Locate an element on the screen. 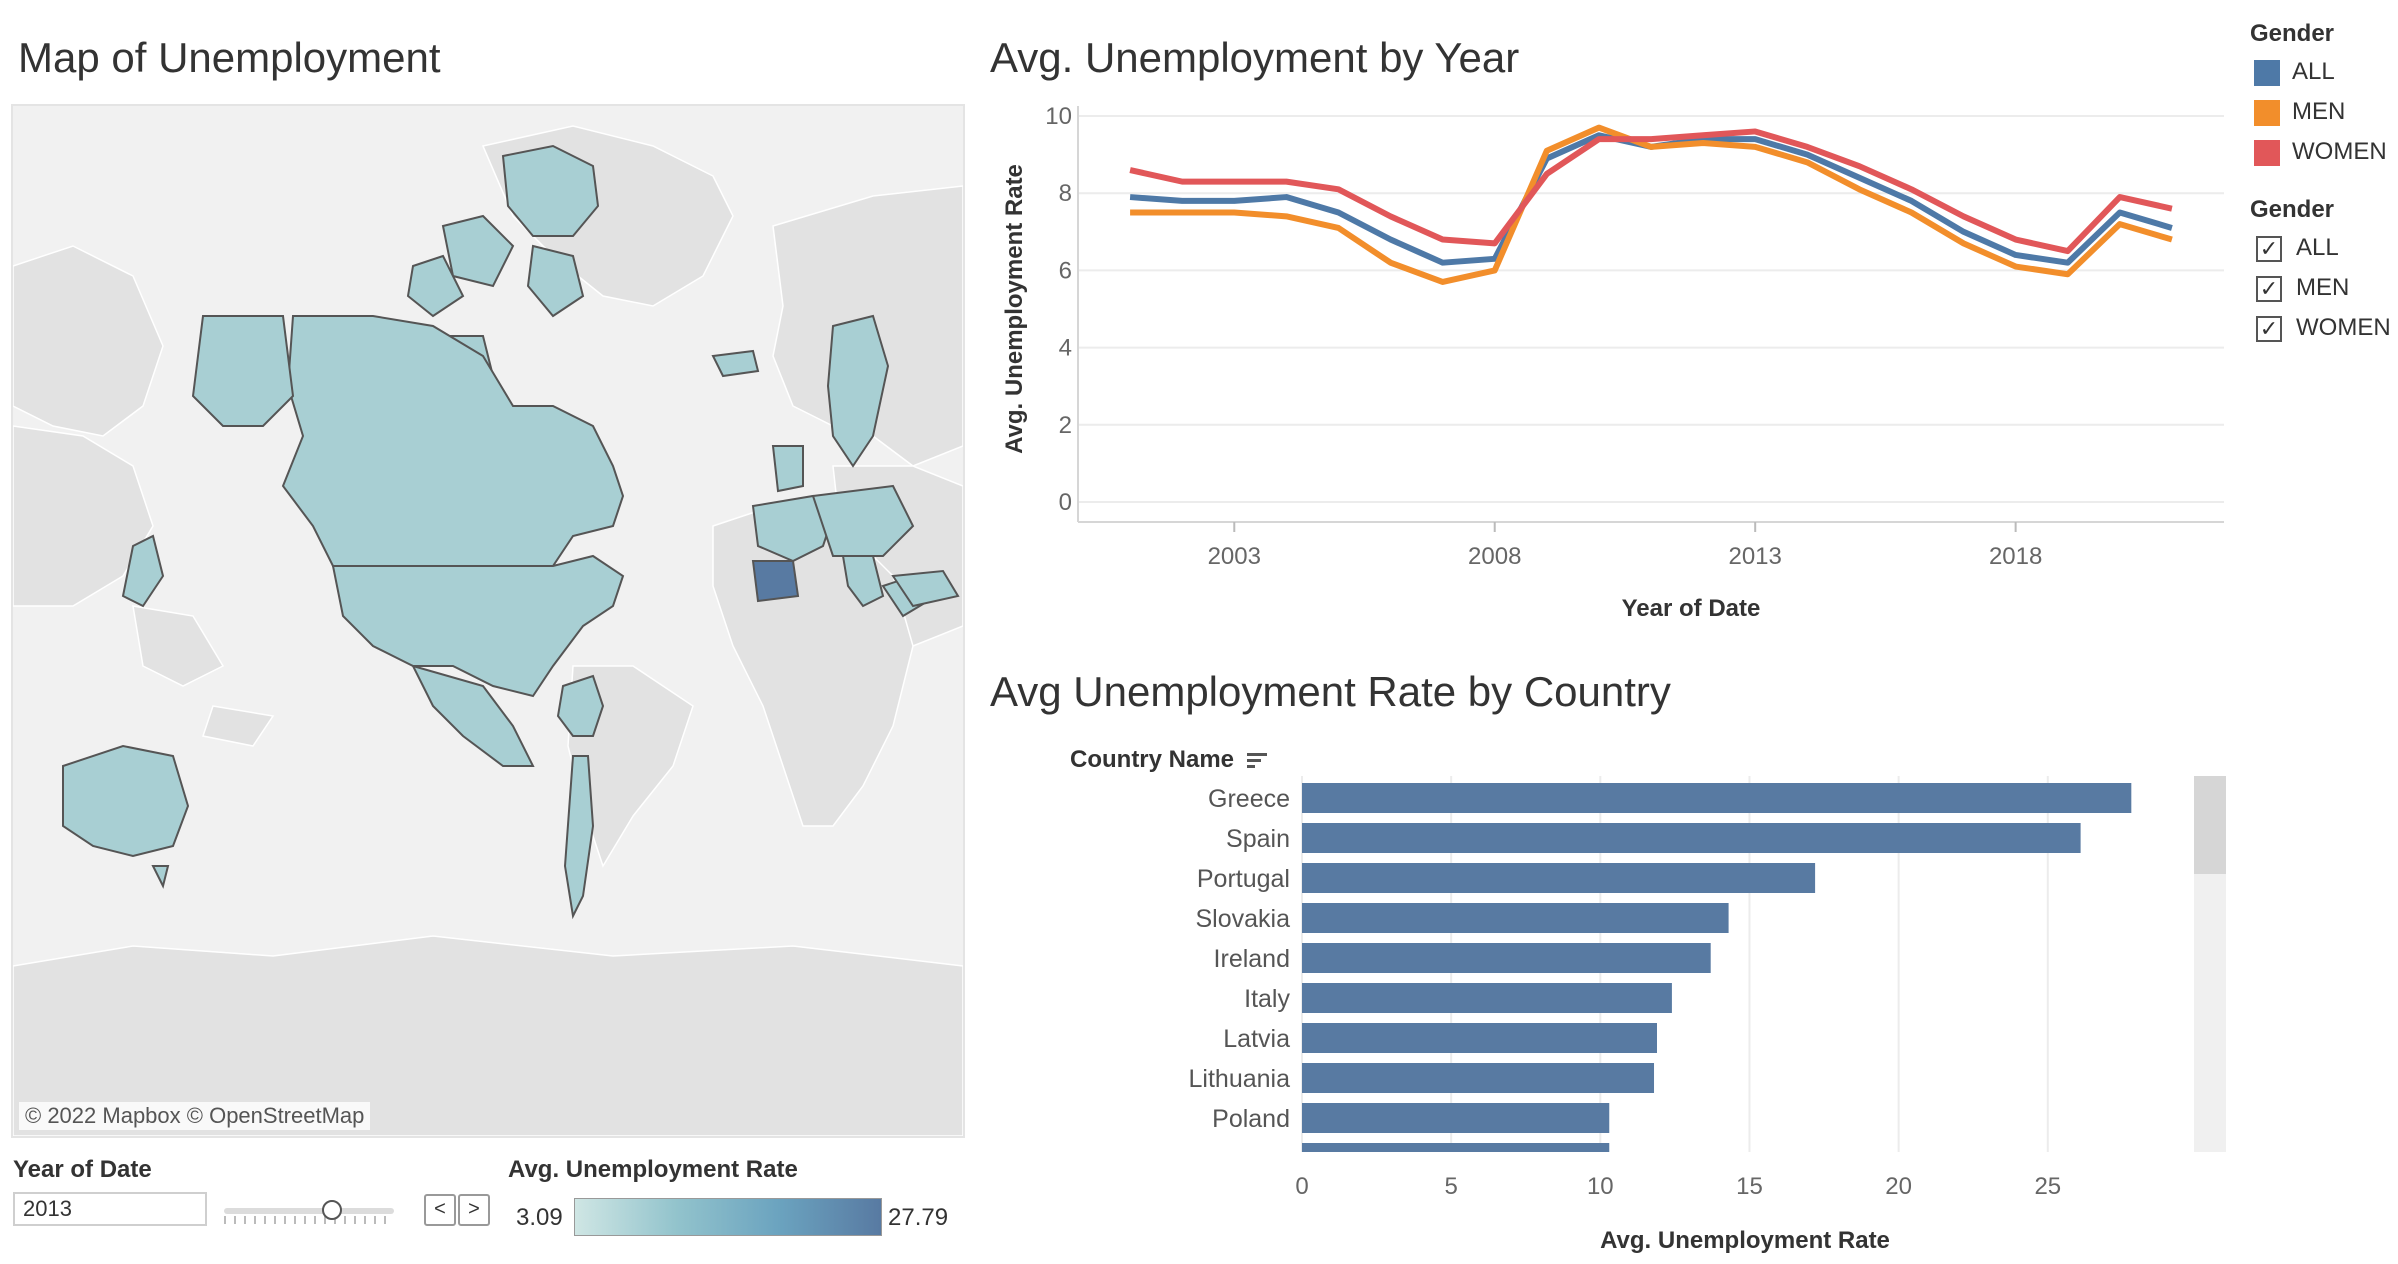  country-label: Spain is located at coordinates (1258, 839).